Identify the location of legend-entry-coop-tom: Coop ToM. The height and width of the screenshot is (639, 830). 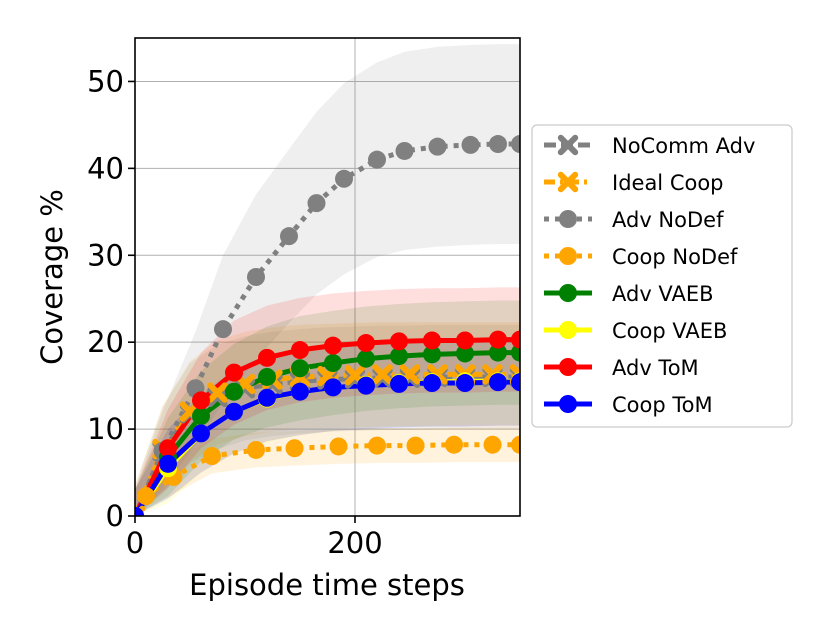
(628, 405).